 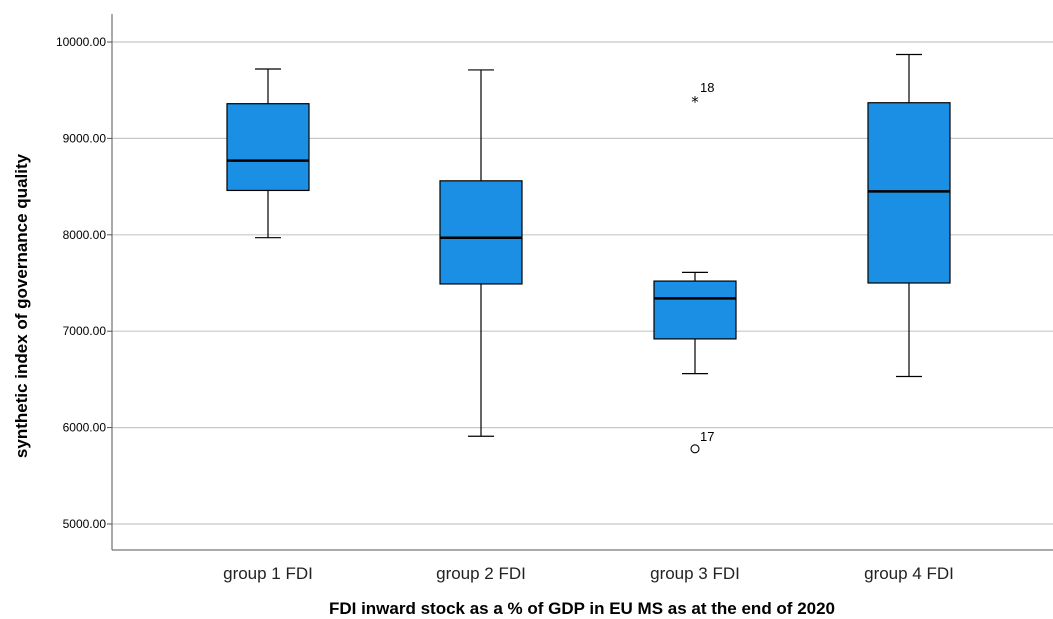 What do you see at coordinates (21, 305) in the screenshot?
I see `y-axis-title: synthetic index of governance quality` at bounding box center [21, 305].